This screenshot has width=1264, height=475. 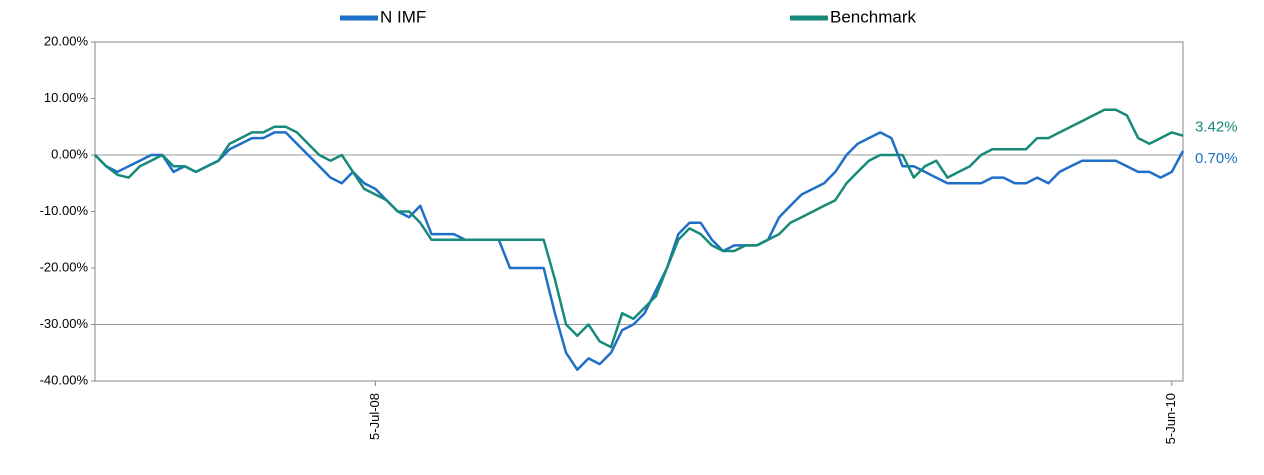 I want to click on value-label: 3.42%, so click(x=1216, y=127).